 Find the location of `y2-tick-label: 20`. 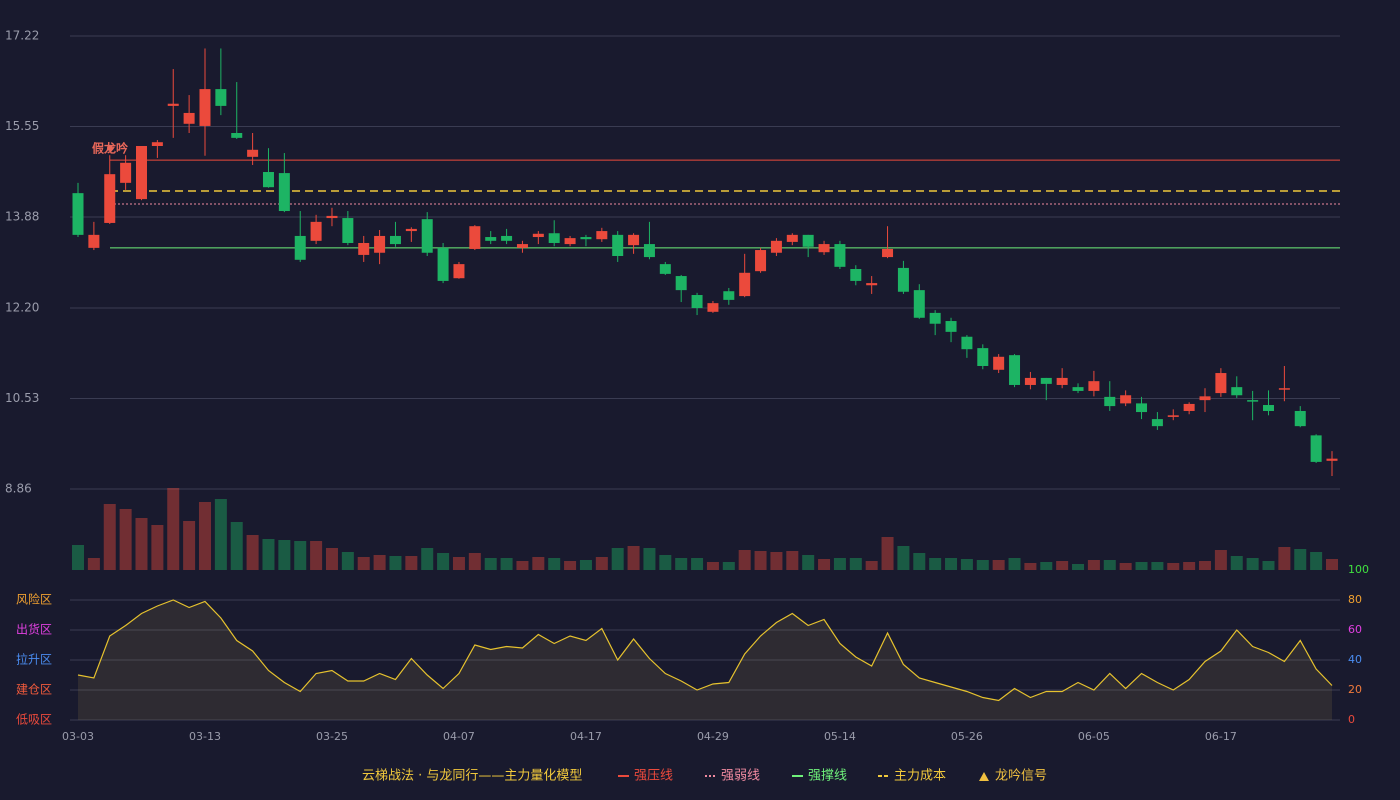

y2-tick-label: 20 is located at coordinates (1355, 689).